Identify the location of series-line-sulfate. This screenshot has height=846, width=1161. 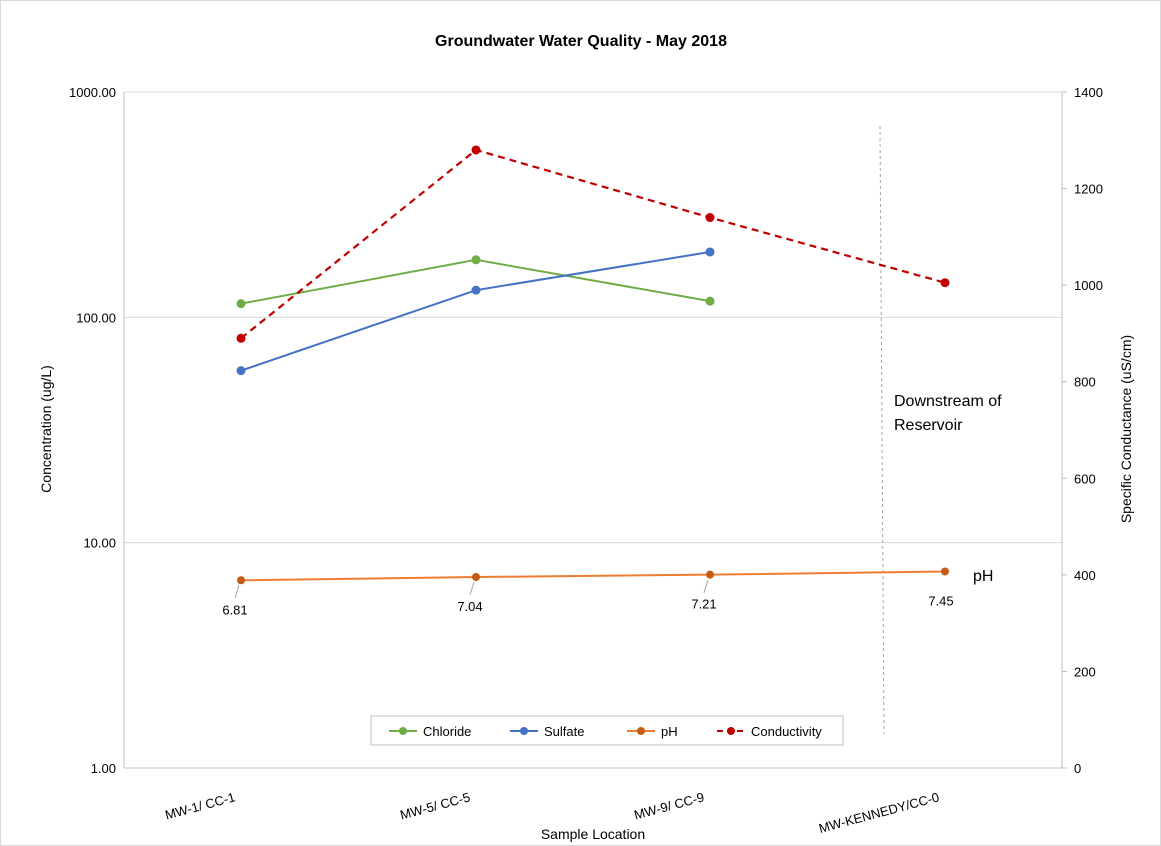
(475, 311).